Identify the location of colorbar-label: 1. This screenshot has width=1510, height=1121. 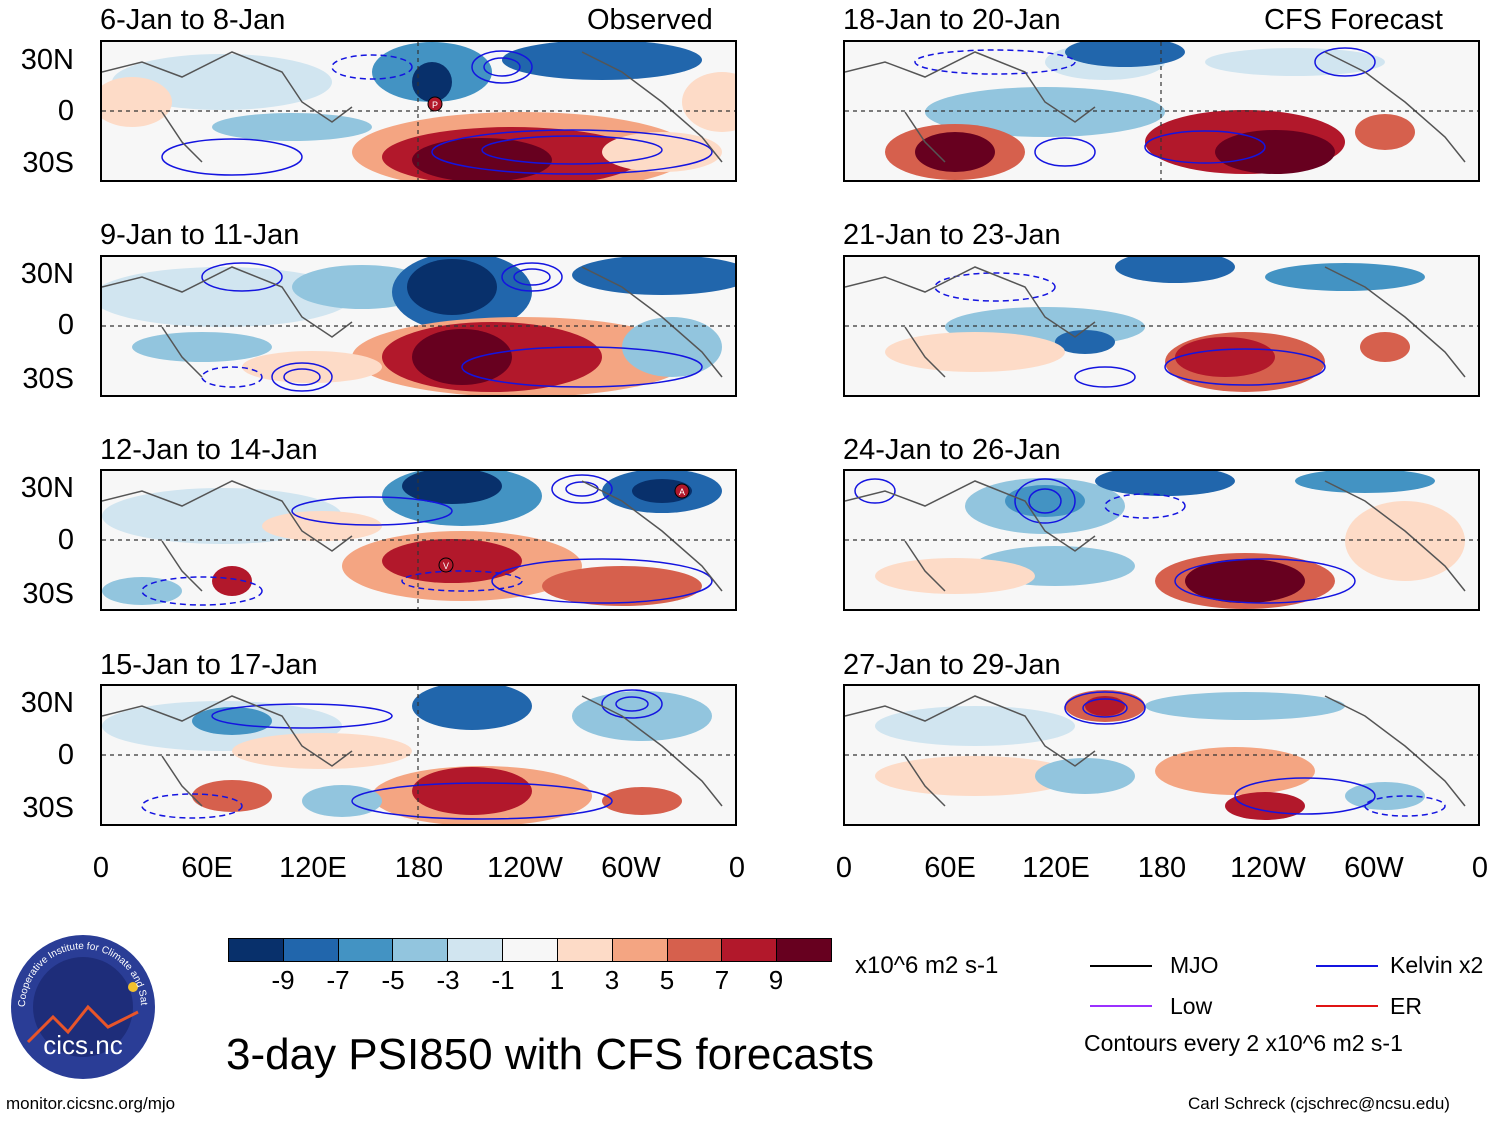
(557, 980).